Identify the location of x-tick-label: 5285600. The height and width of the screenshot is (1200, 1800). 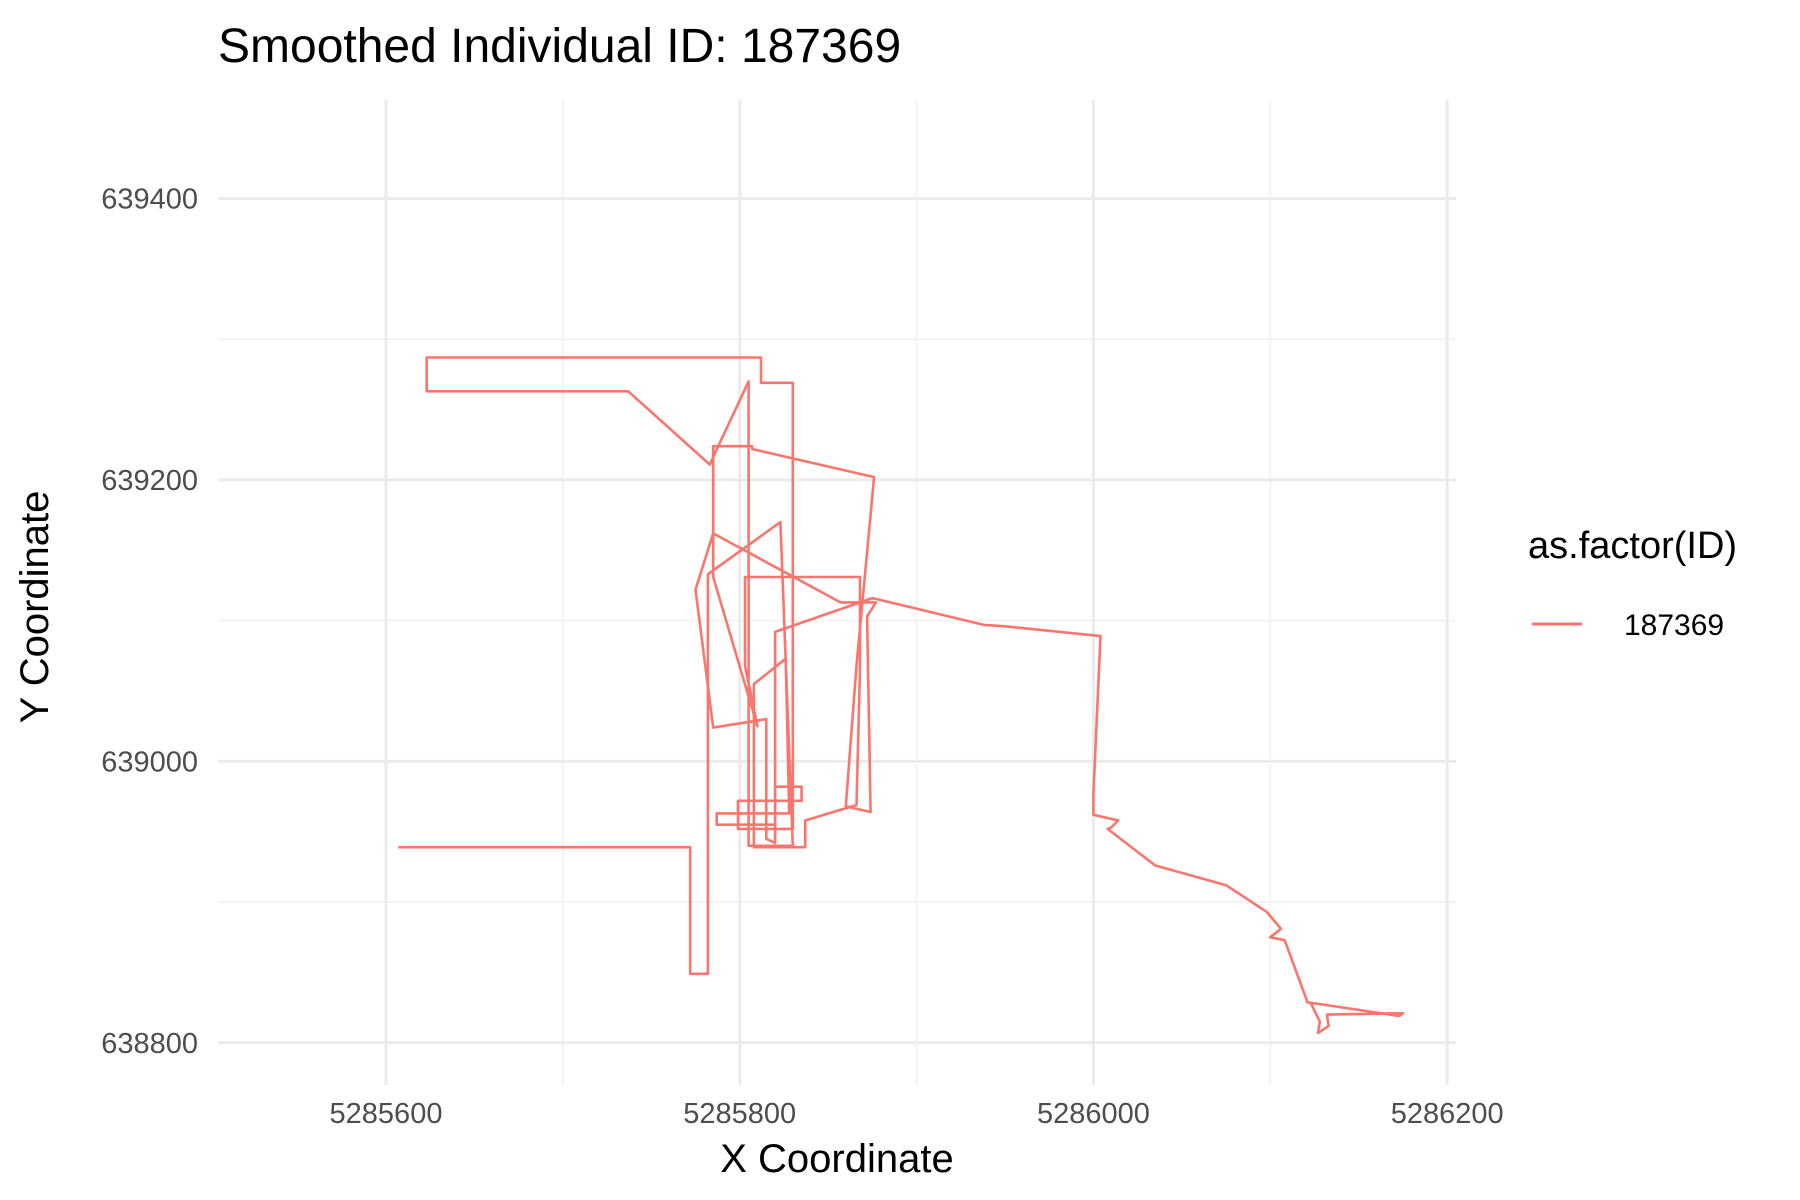
(386, 1114).